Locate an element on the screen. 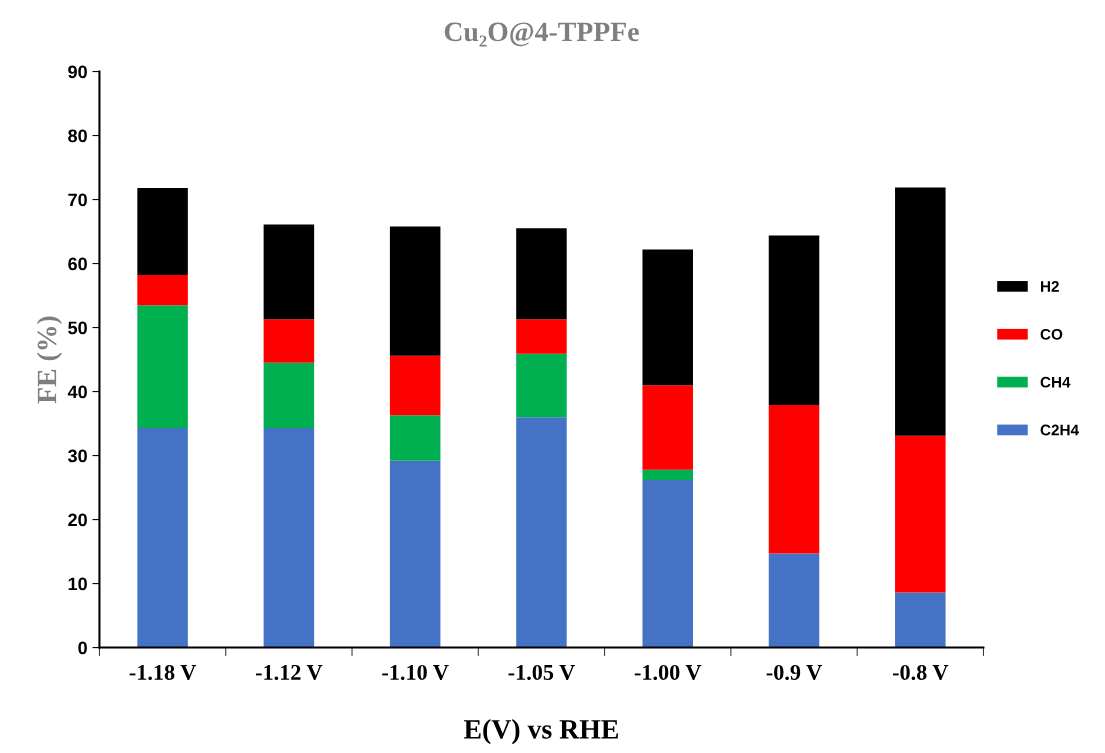 The height and width of the screenshot is (753, 1105). x-tick-label: -0.9 V is located at coordinates (794, 672).